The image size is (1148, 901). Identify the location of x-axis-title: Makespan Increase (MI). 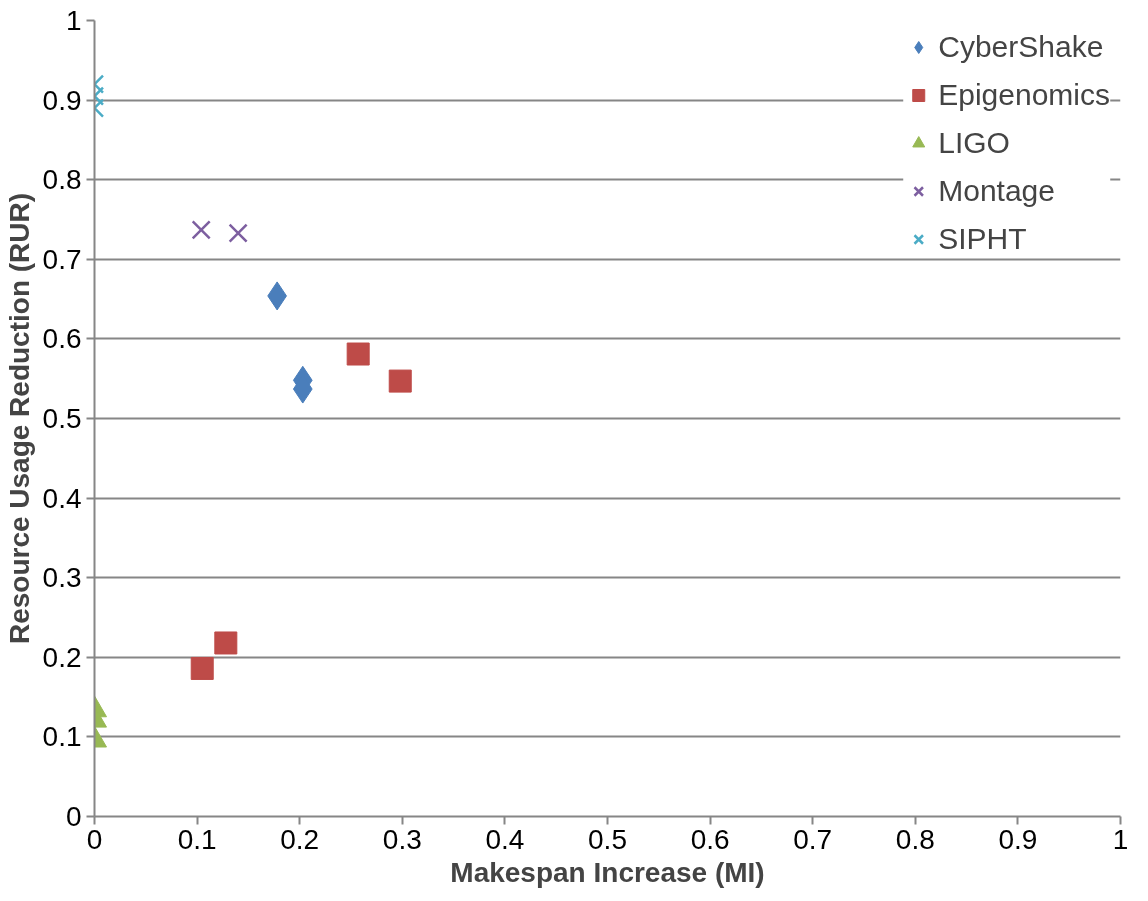
(607, 872).